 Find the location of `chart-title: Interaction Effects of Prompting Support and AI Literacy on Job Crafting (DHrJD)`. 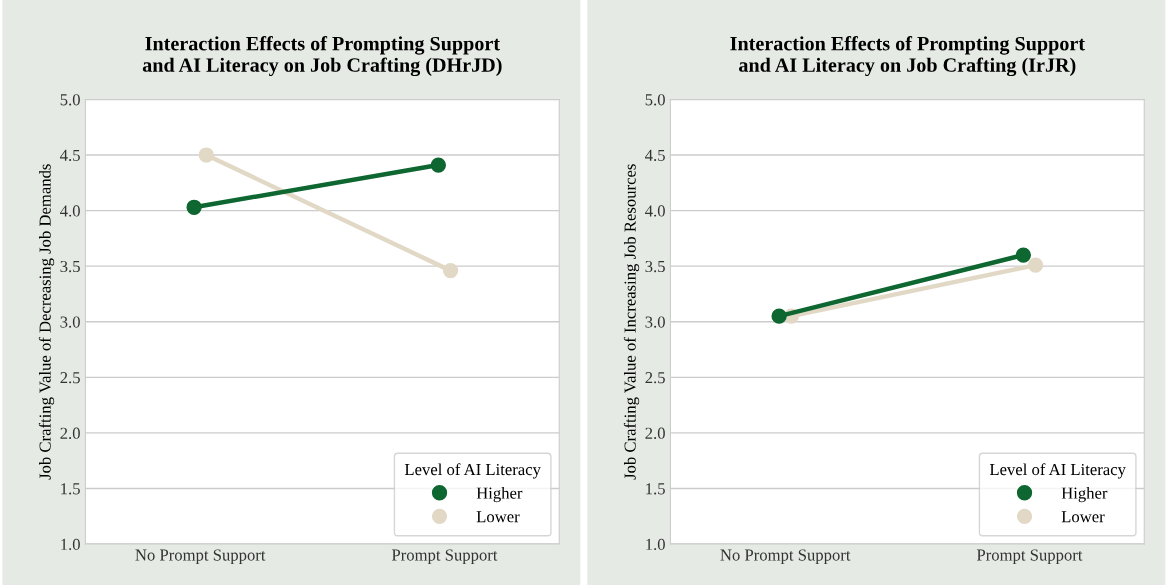

chart-title: Interaction Effects of Prompting Support and AI Literacy on Job Crafting (DHrJD) is located at coordinates (322, 56).